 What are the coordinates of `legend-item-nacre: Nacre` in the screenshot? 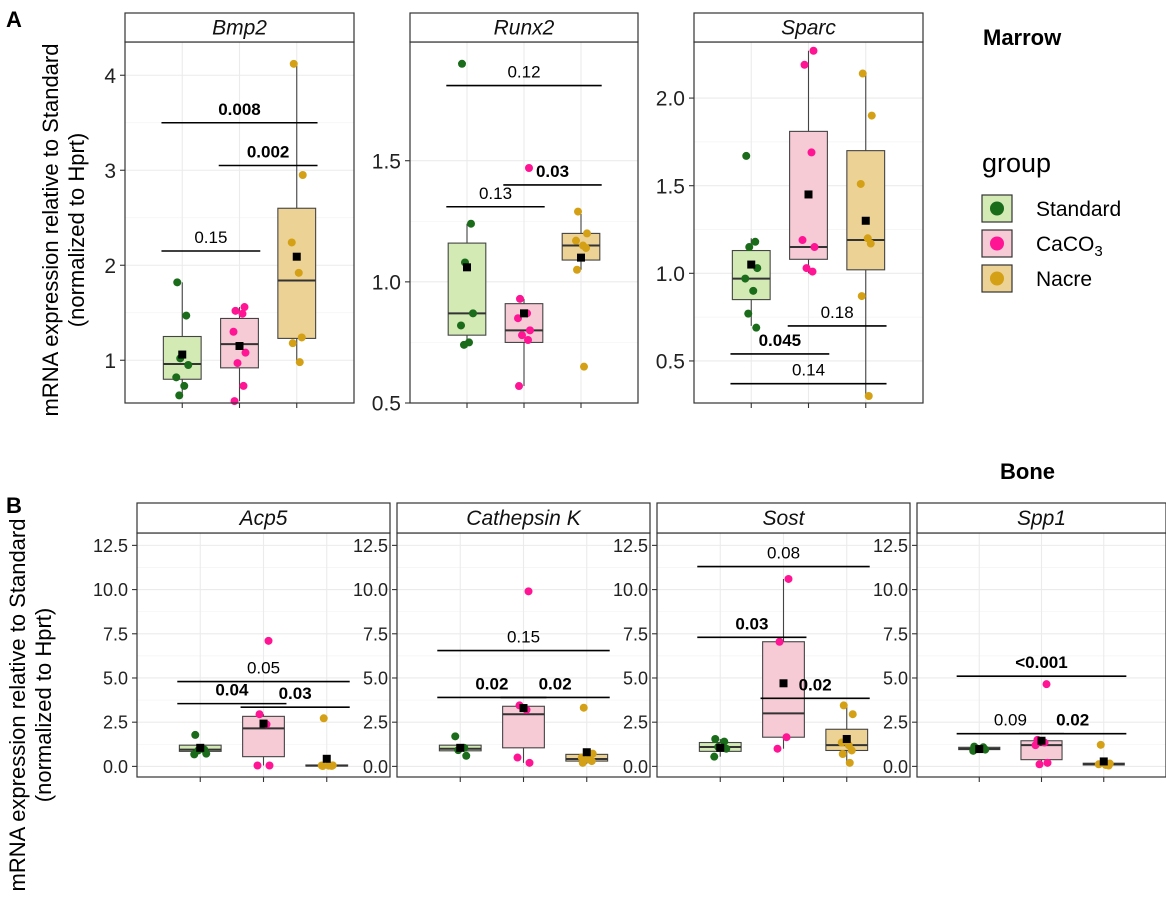 It's located at (1036, 278).